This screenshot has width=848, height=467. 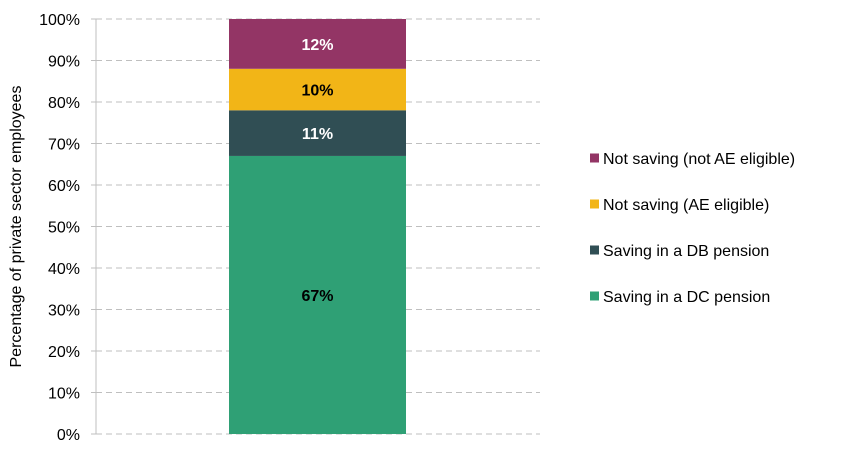 I want to click on y-tick-label: 10%, so click(x=64, y=394).